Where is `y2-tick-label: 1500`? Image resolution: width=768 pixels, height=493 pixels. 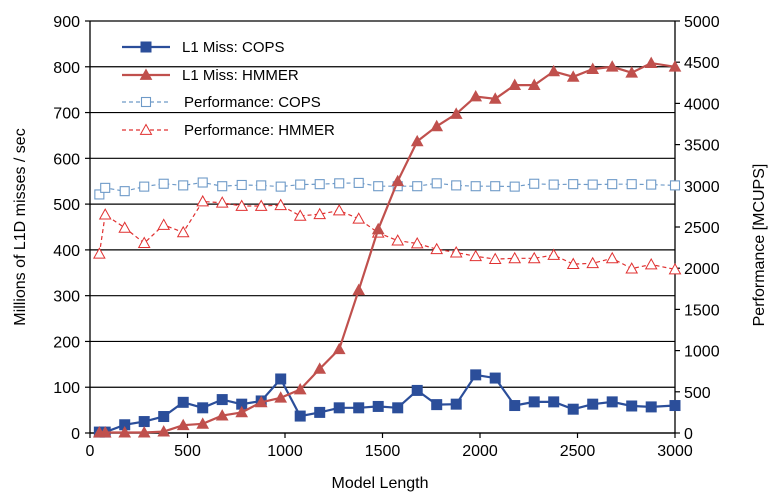 y2-tick-label: 1500 is located at coordinates (702, 310).